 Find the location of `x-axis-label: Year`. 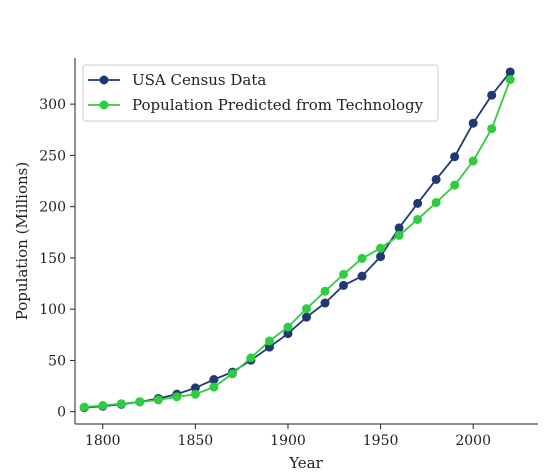

x-axis-label: Year is located at coordinates (305, 463).